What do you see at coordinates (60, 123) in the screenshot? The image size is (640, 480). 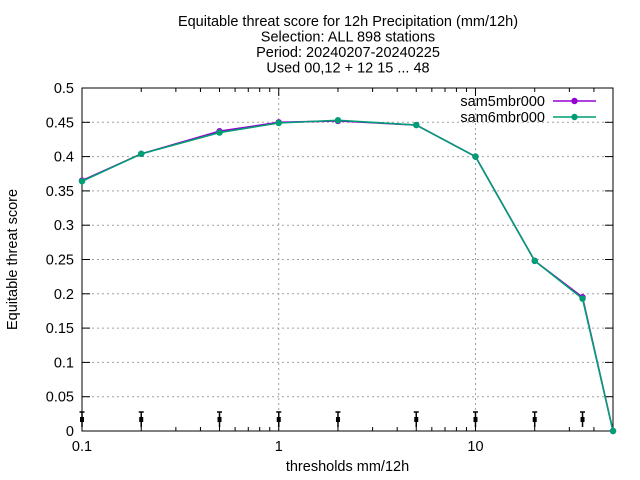 I see `y-tick-label: 0.45` at bounding box center [60, 123].